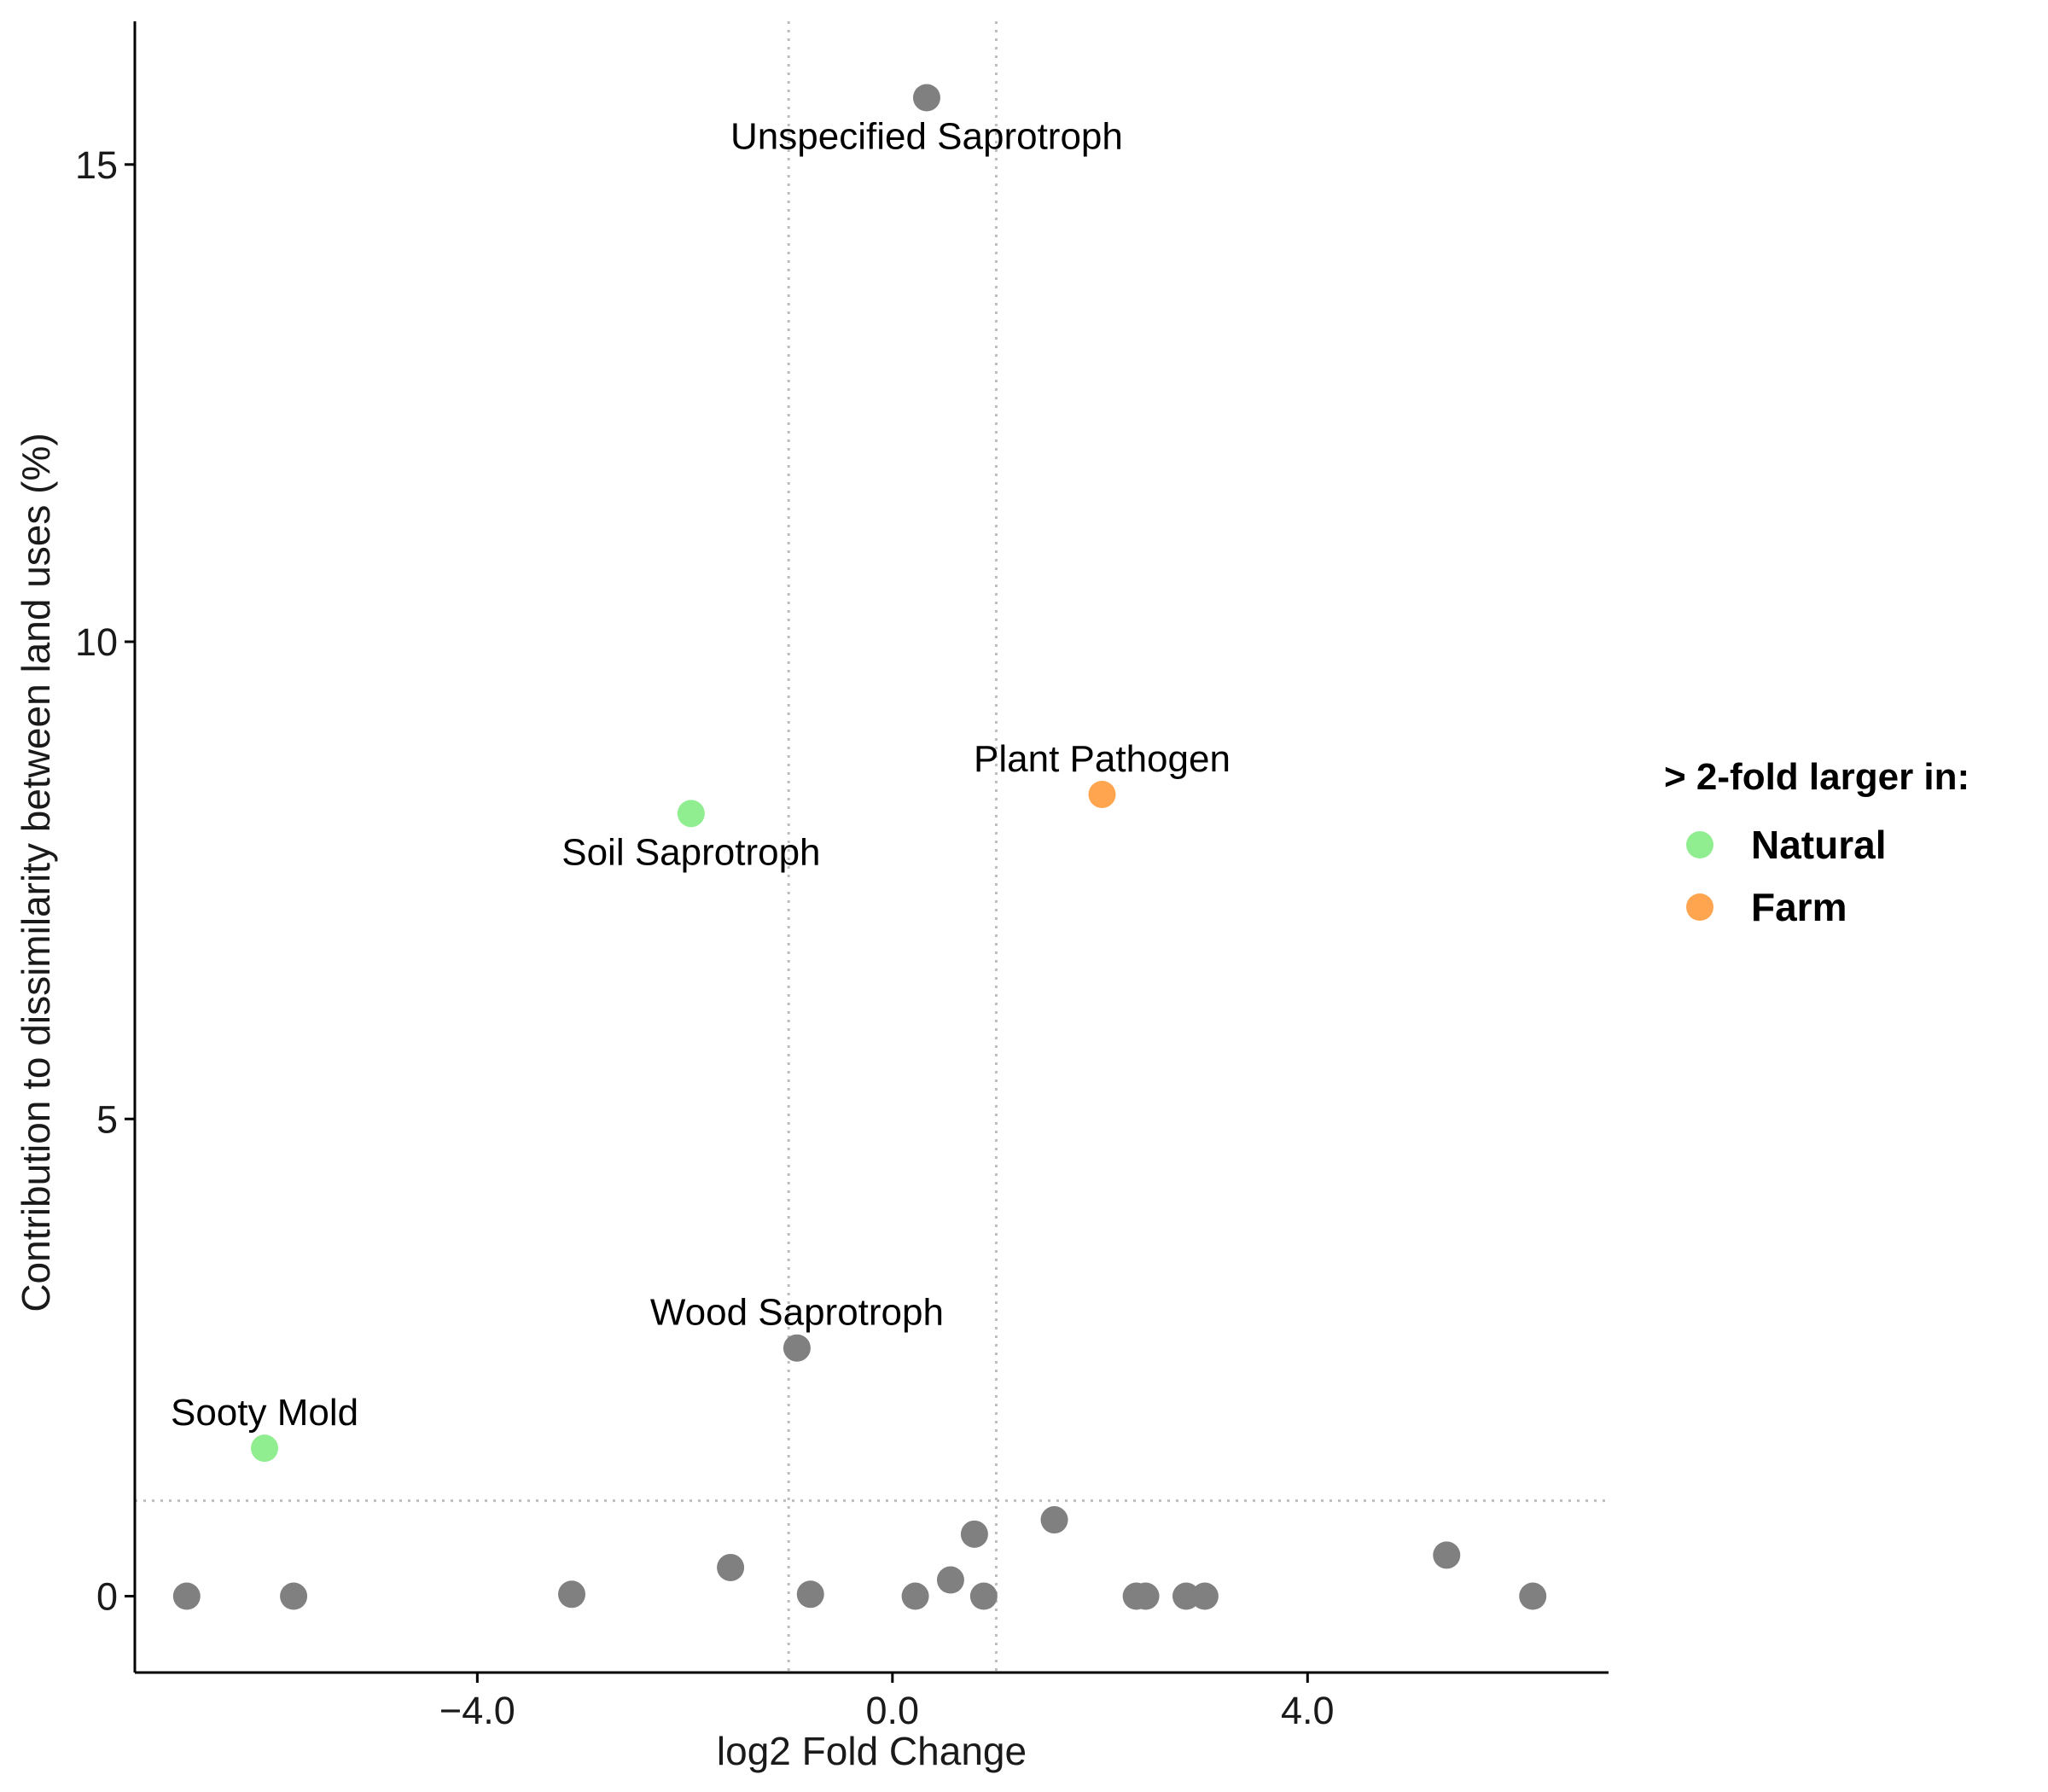  What do you see at coordinates (1786, 876) in the screenshot?
I see `legend-entries: Natural Farm` at bounding box center [1786, 876].